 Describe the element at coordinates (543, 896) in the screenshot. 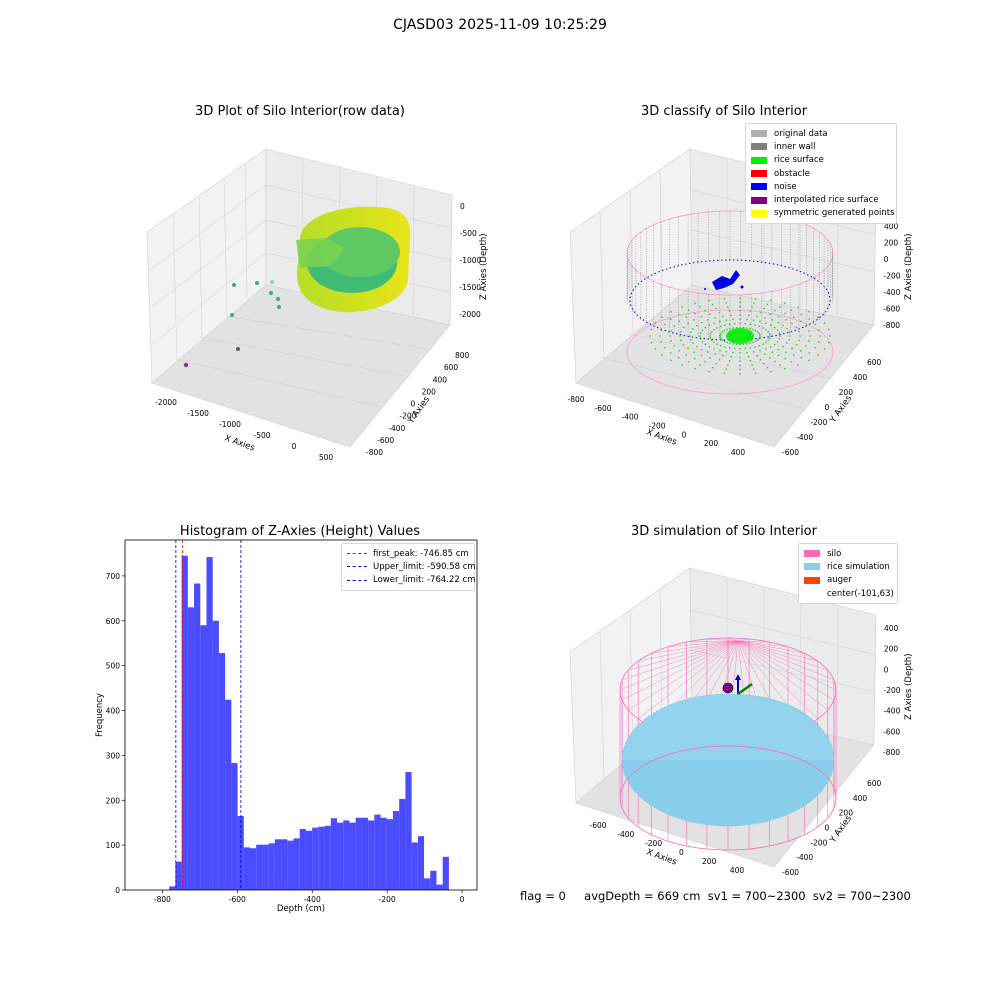

I see `flag-text: flag = 0` at that location.